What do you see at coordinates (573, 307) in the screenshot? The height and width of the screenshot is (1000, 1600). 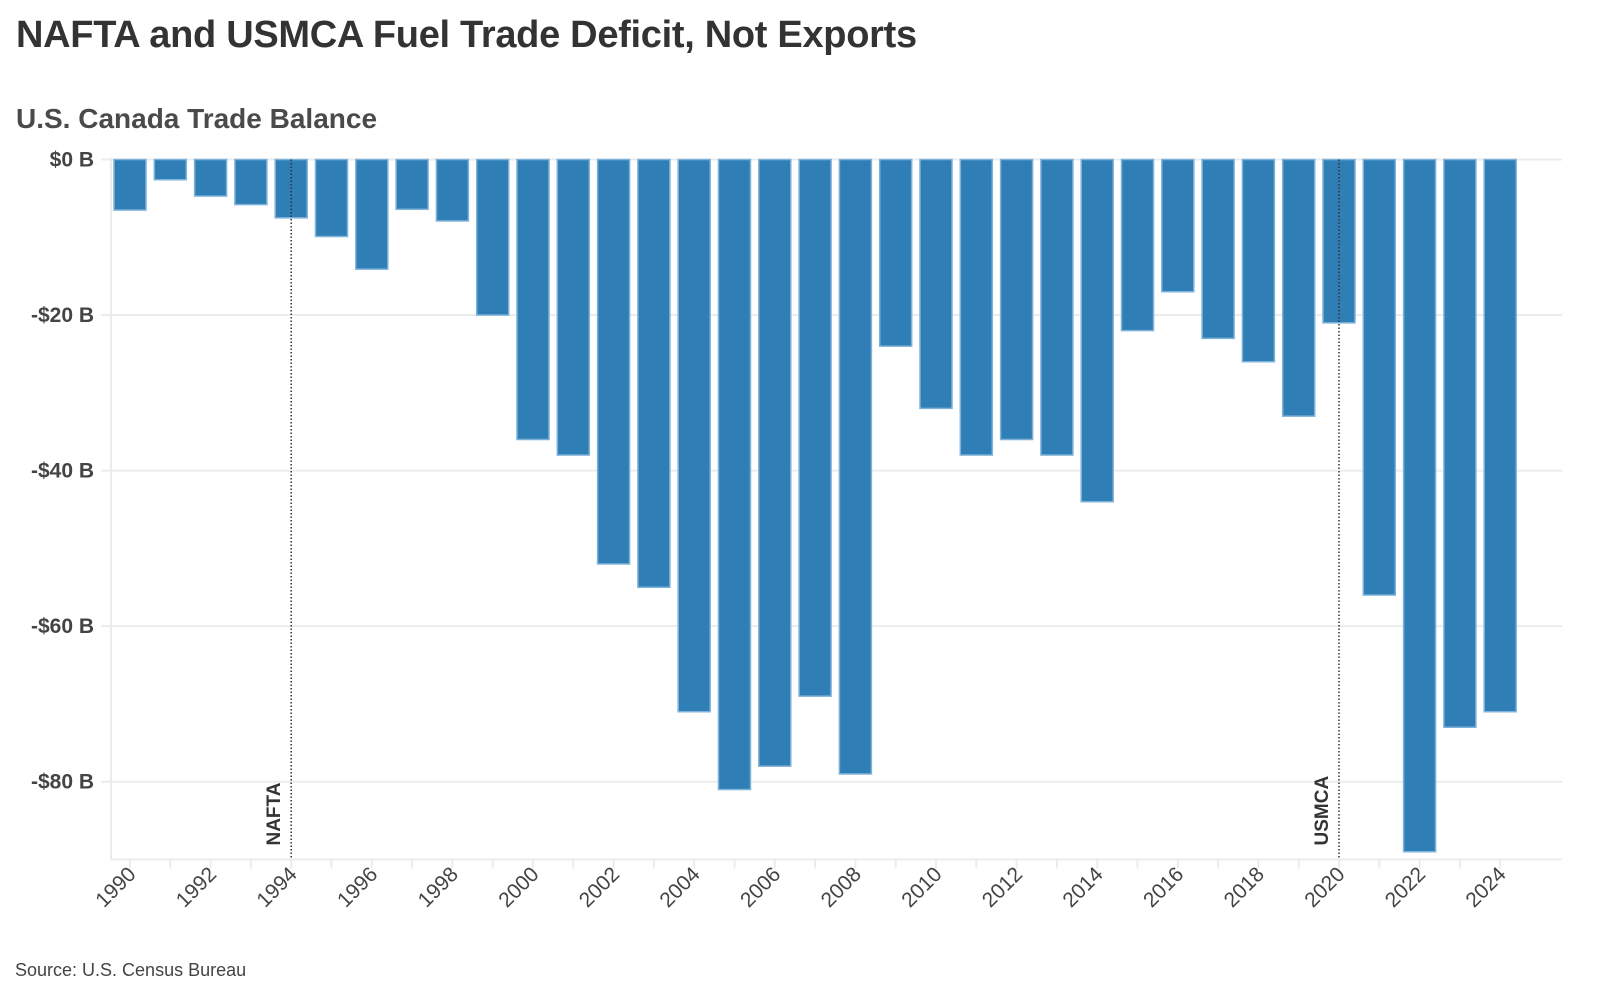 I see `bar-2001` at bounding box center [573, 307].